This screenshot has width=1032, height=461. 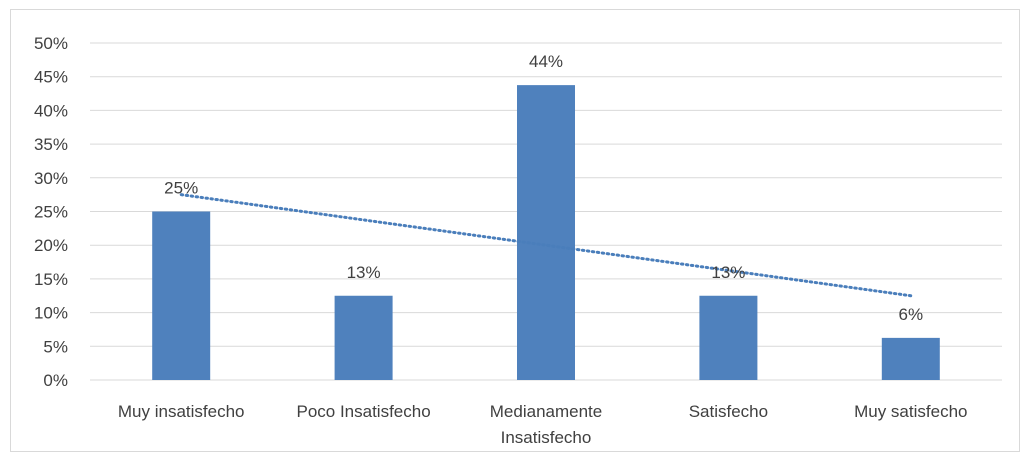 I want to click on y-tick-label: 5%, so click(x=55, y=346).